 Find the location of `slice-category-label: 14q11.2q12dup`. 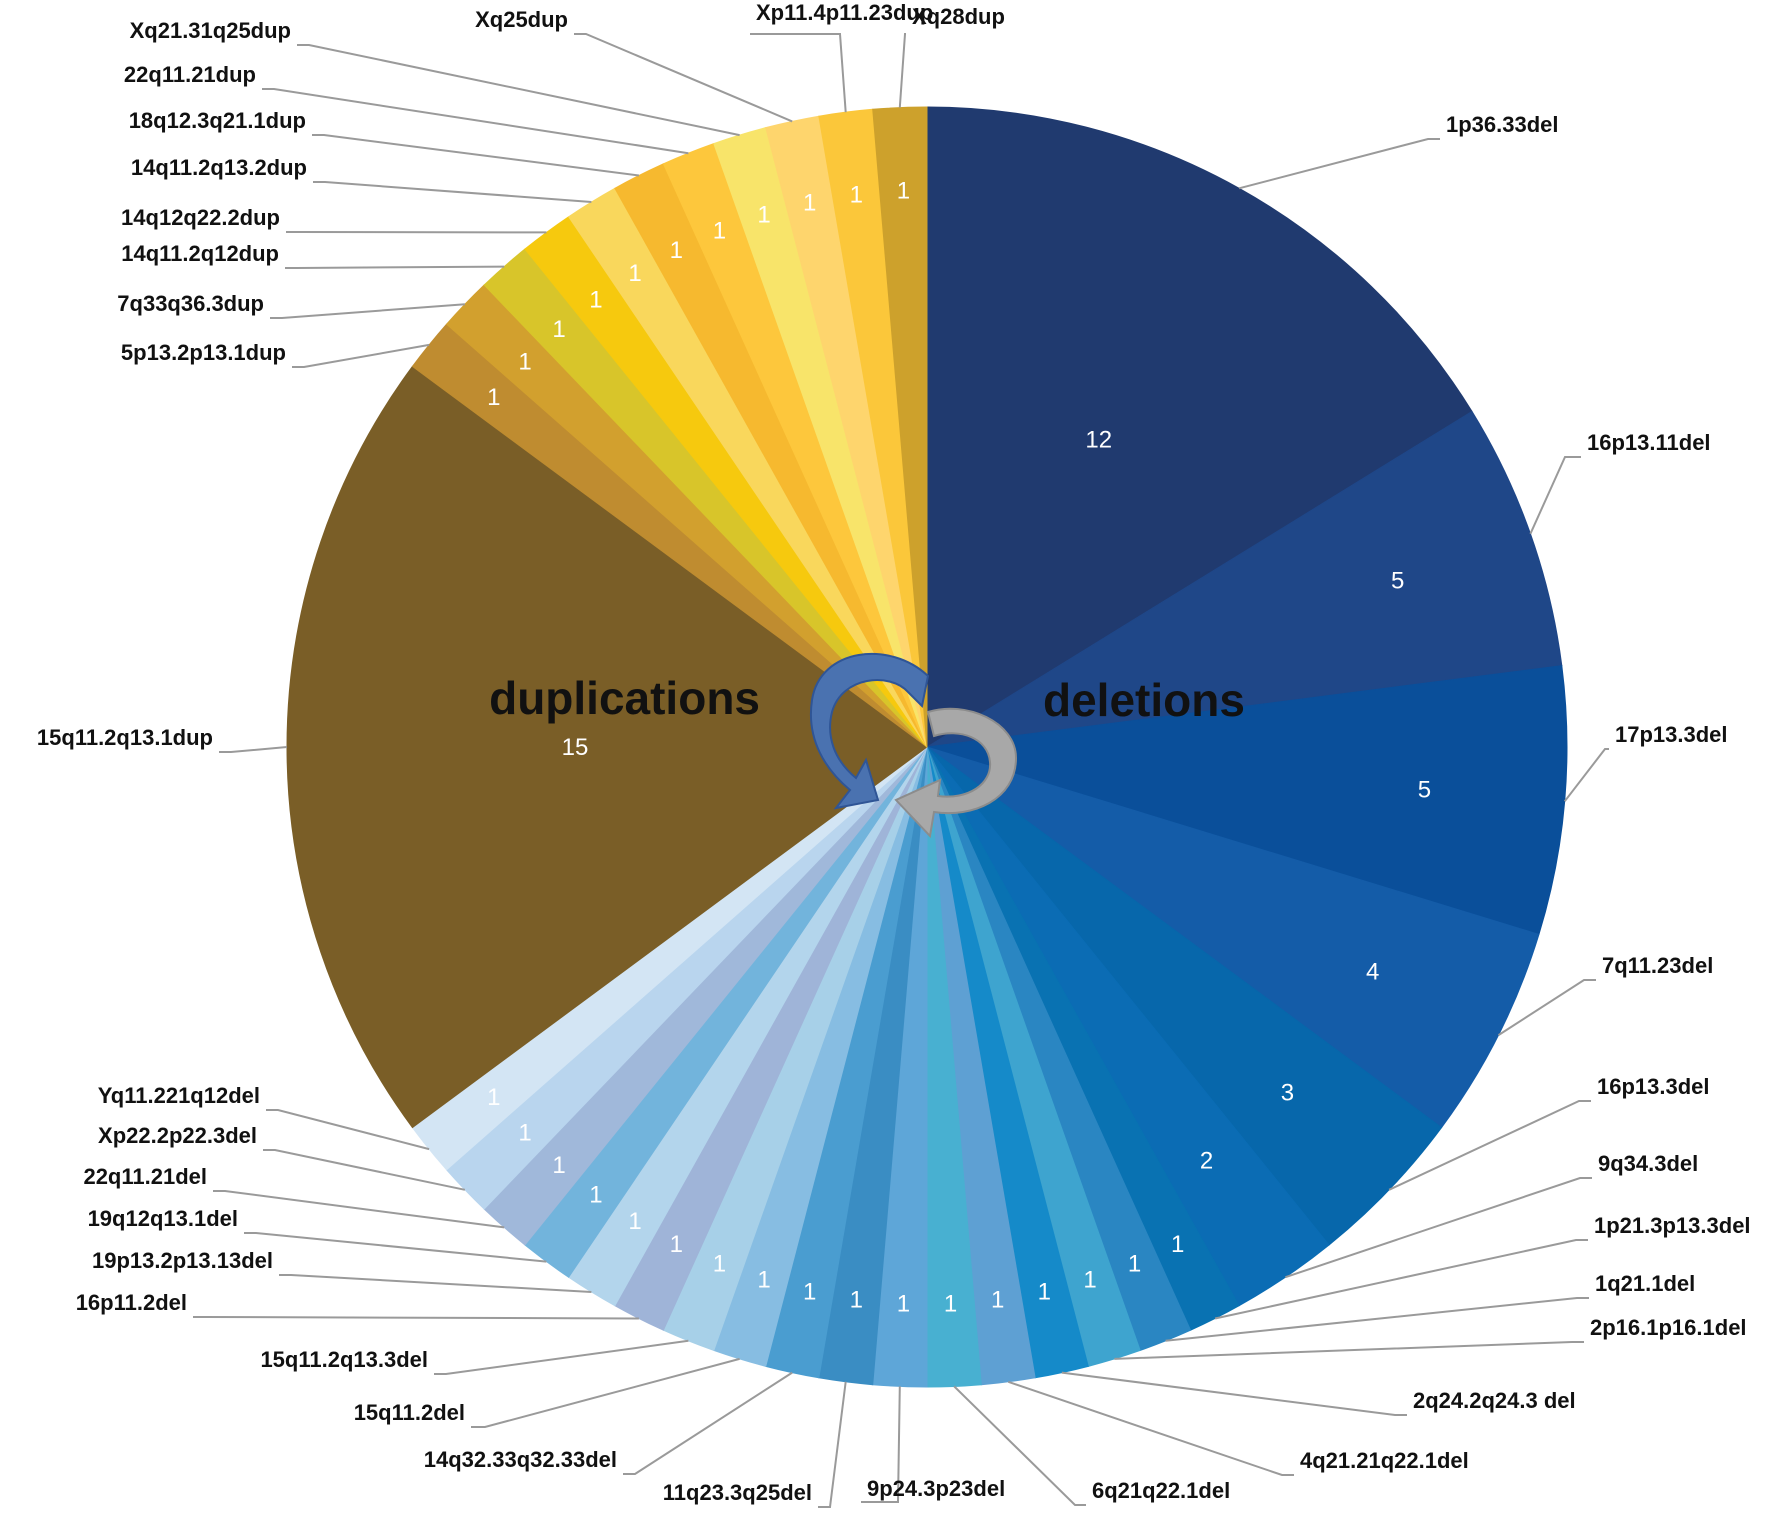

slice-category-label: 14q11.2q12dup is located at coordinates (200, 253).